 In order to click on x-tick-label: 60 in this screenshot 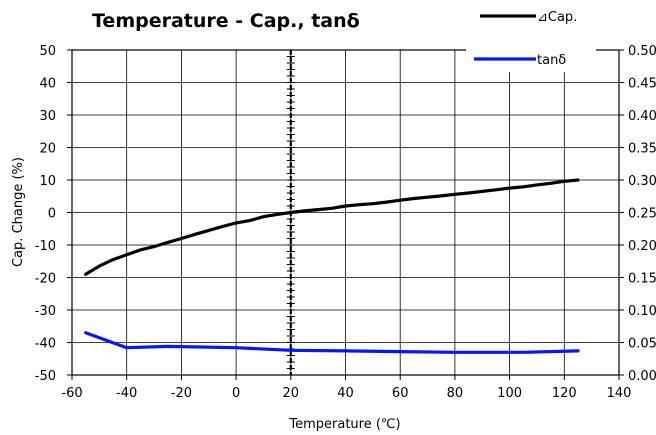, I will do `click(400, 393)`.